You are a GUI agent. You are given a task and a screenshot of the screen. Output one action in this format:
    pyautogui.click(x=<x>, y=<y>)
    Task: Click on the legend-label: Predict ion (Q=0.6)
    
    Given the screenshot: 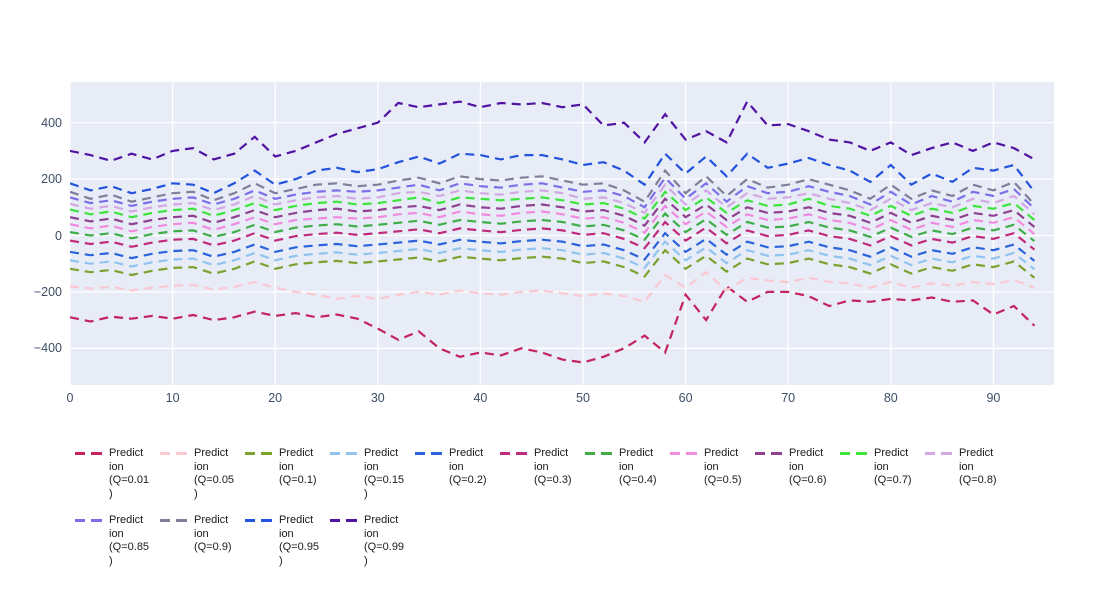 What is the action you would take?
    pyautogui.click(x=808, y=466)
    